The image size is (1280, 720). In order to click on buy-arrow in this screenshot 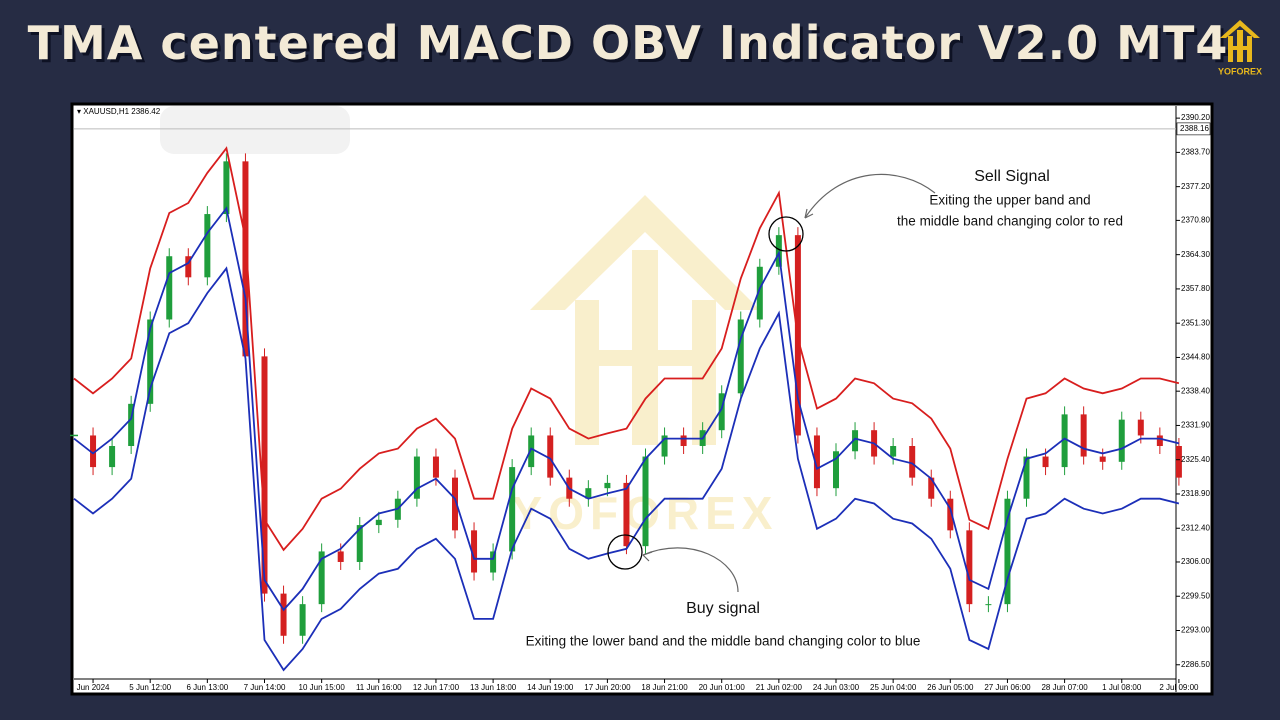, I will do `click(690, 570)`.